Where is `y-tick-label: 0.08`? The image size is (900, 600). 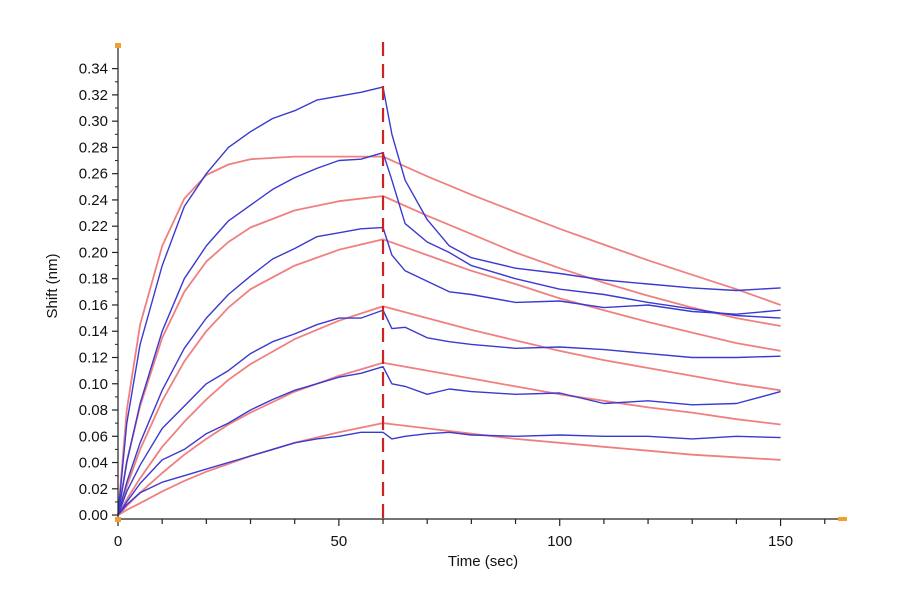
y-tick-label: 0.08 is located at coordinates (93, 410).